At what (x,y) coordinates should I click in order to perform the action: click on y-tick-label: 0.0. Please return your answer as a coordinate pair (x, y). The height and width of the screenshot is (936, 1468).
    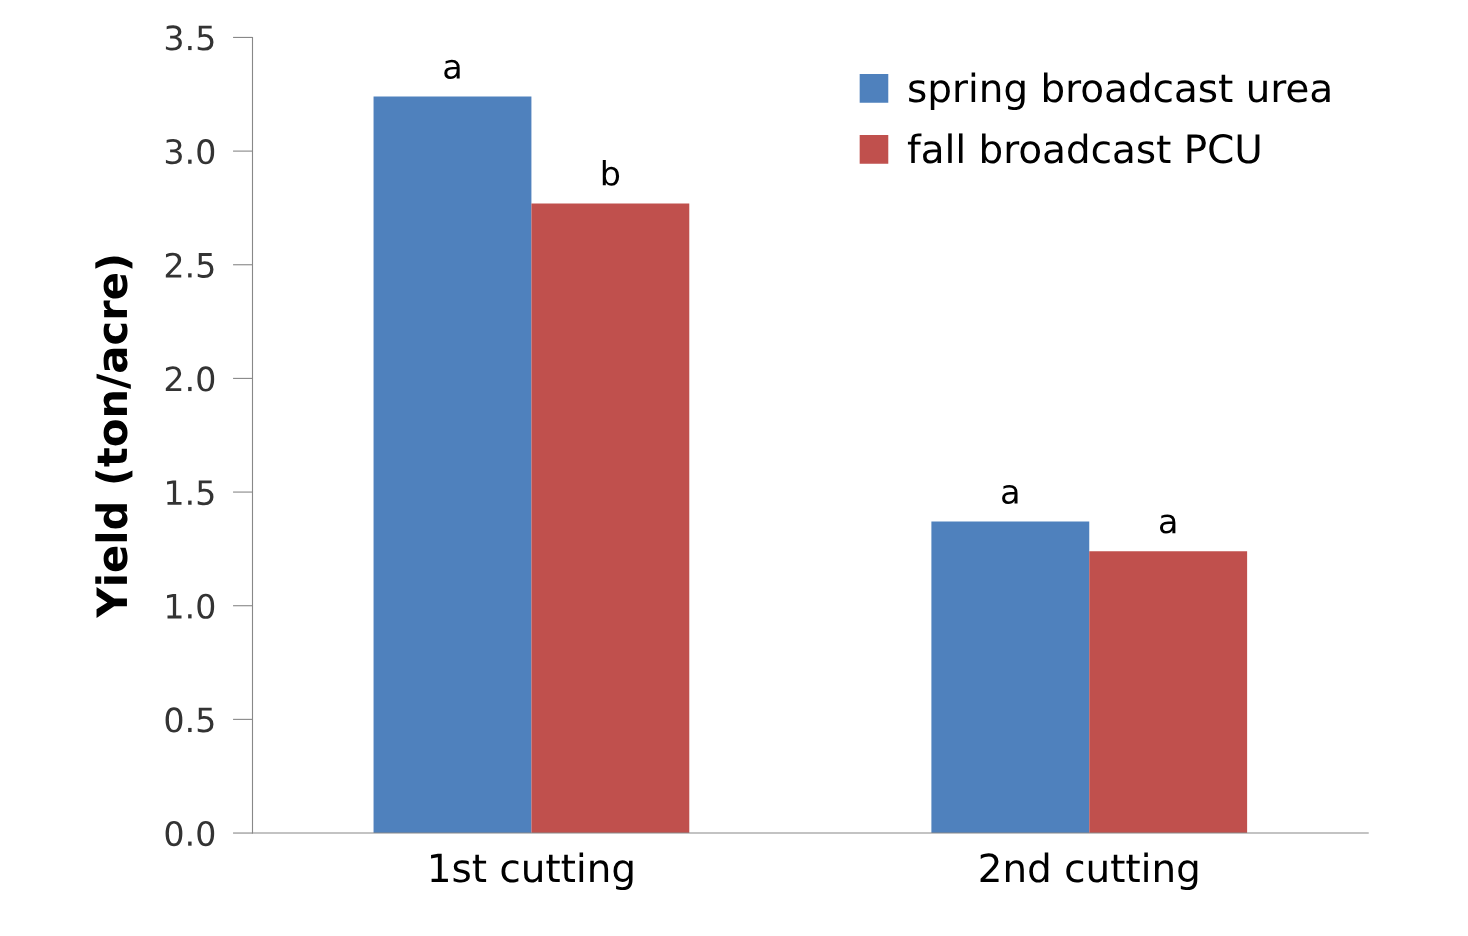
    Looking at the image, I should click on (190, 833).